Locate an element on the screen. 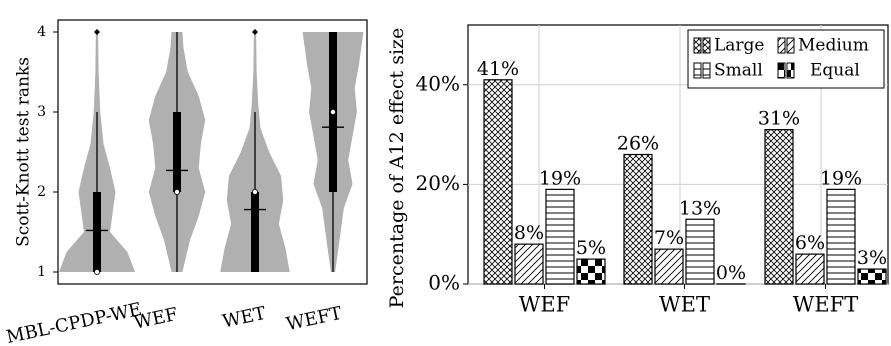 This screenshot has width=891, height=346. bar-data-label: 31% is located at coordinates (779, 119).